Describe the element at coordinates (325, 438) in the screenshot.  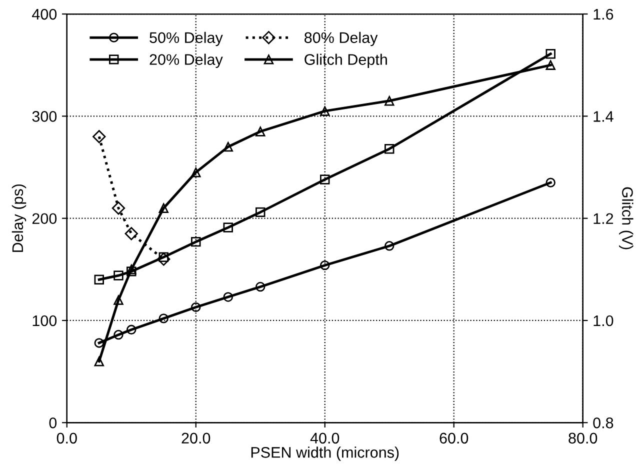
I see `x-tick-label: 40.0` at that location.